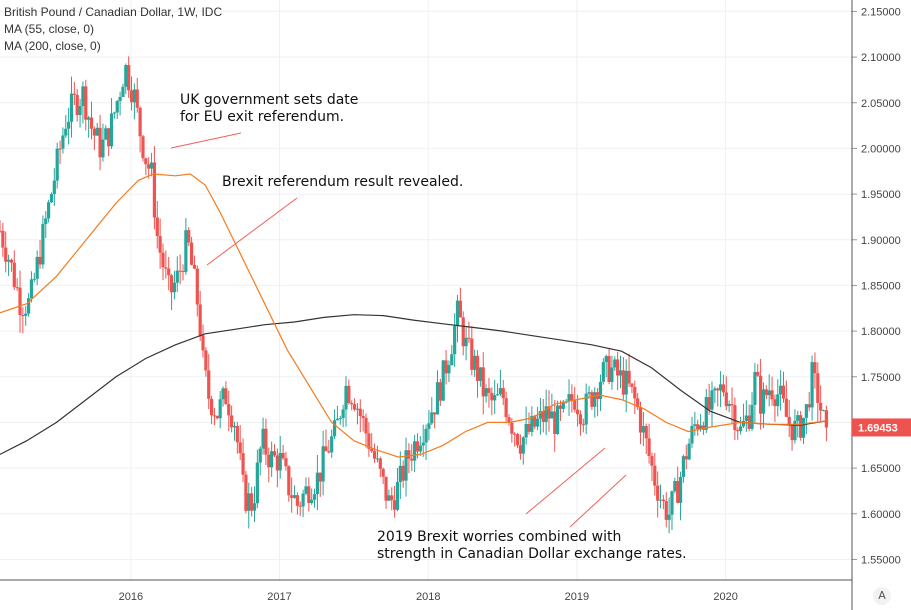 This screenshot has height=610, width=911. Describe the element at coordinates (882, 596) in the screenshot. I see `auto-scale-button: A` at that location.